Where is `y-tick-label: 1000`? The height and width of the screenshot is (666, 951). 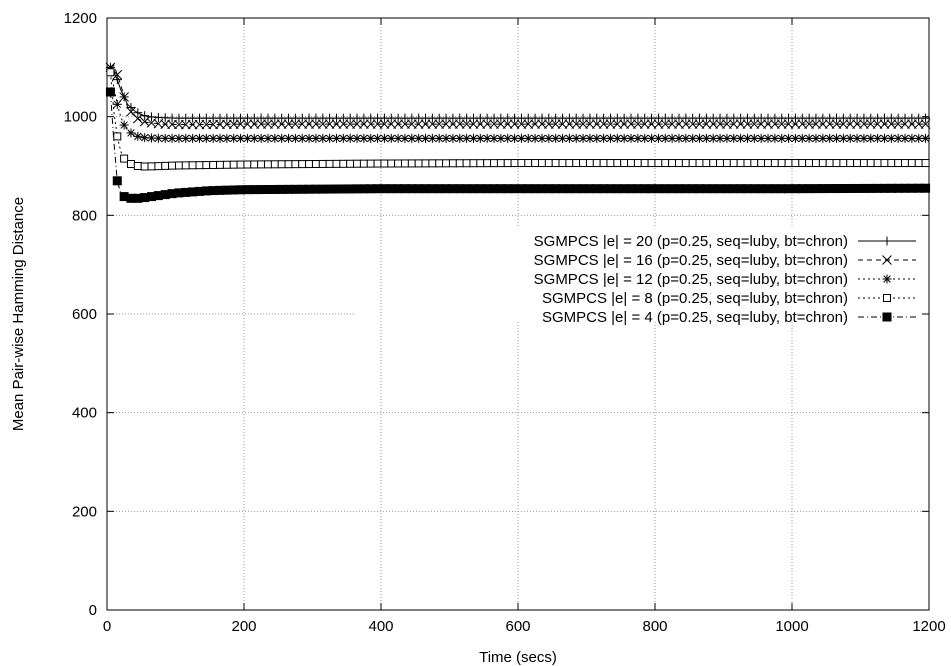 y-tick-label: 1000 is located at coordinates (80, 117).